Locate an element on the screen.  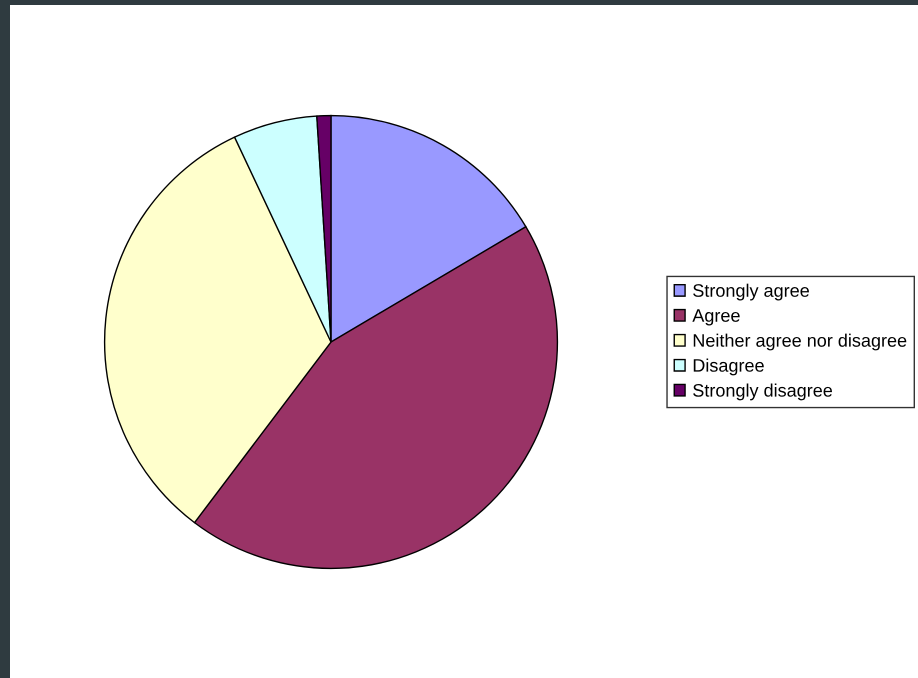
legend-label: Neither agree nor disagree is located at coordinates (800, 342).